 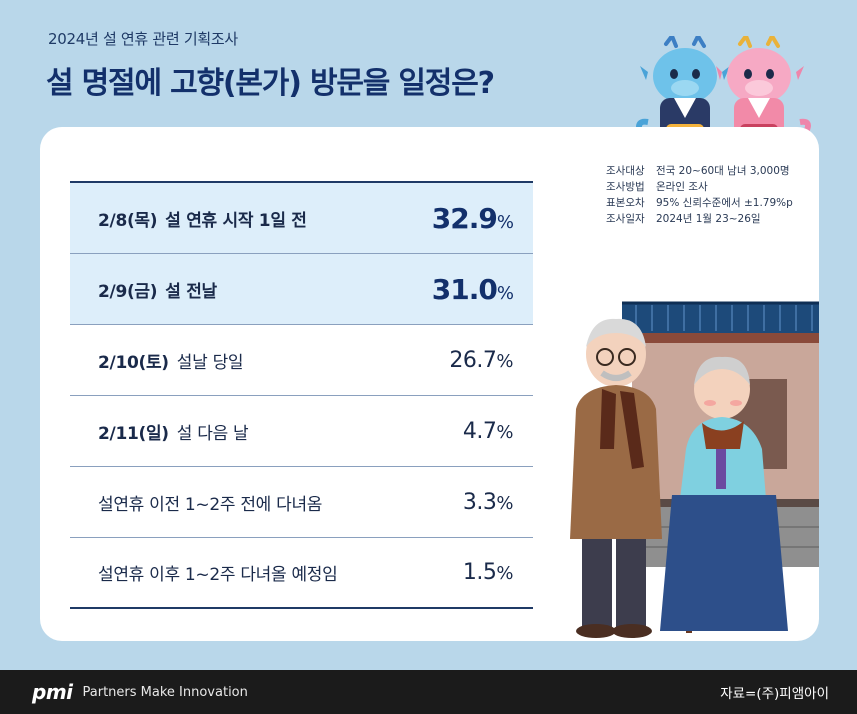 What do you see at coordinates (479, 572) in the screenshot?
I see `row-value-number: 1.5` at bounding box center [479, 572].